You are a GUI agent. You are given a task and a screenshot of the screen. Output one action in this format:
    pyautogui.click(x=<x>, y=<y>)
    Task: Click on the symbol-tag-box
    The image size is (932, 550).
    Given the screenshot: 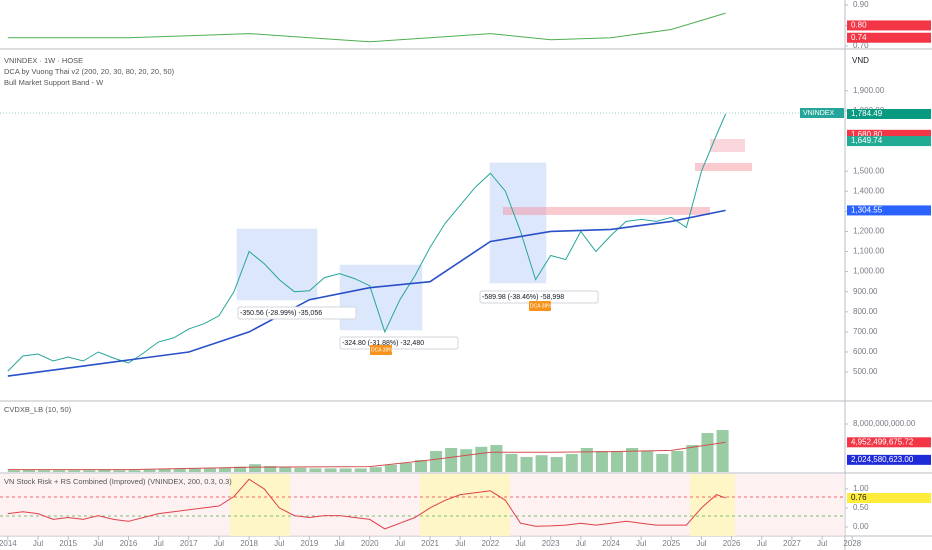 What is the action you would take?
    pyautogui.click(x=822, y=113)
    